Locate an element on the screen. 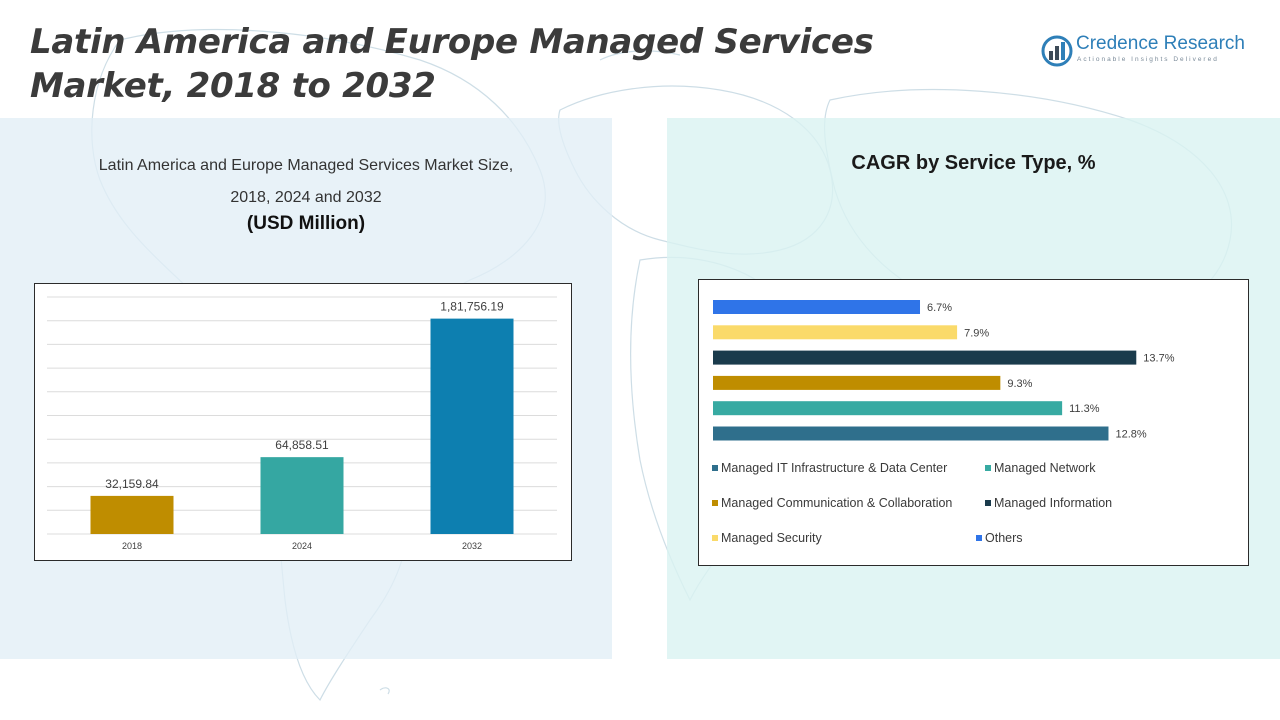 This screenshot has width=1280, height=720. bar-value-label-2018: 32,159.84 is located at coordinates (132, 484).